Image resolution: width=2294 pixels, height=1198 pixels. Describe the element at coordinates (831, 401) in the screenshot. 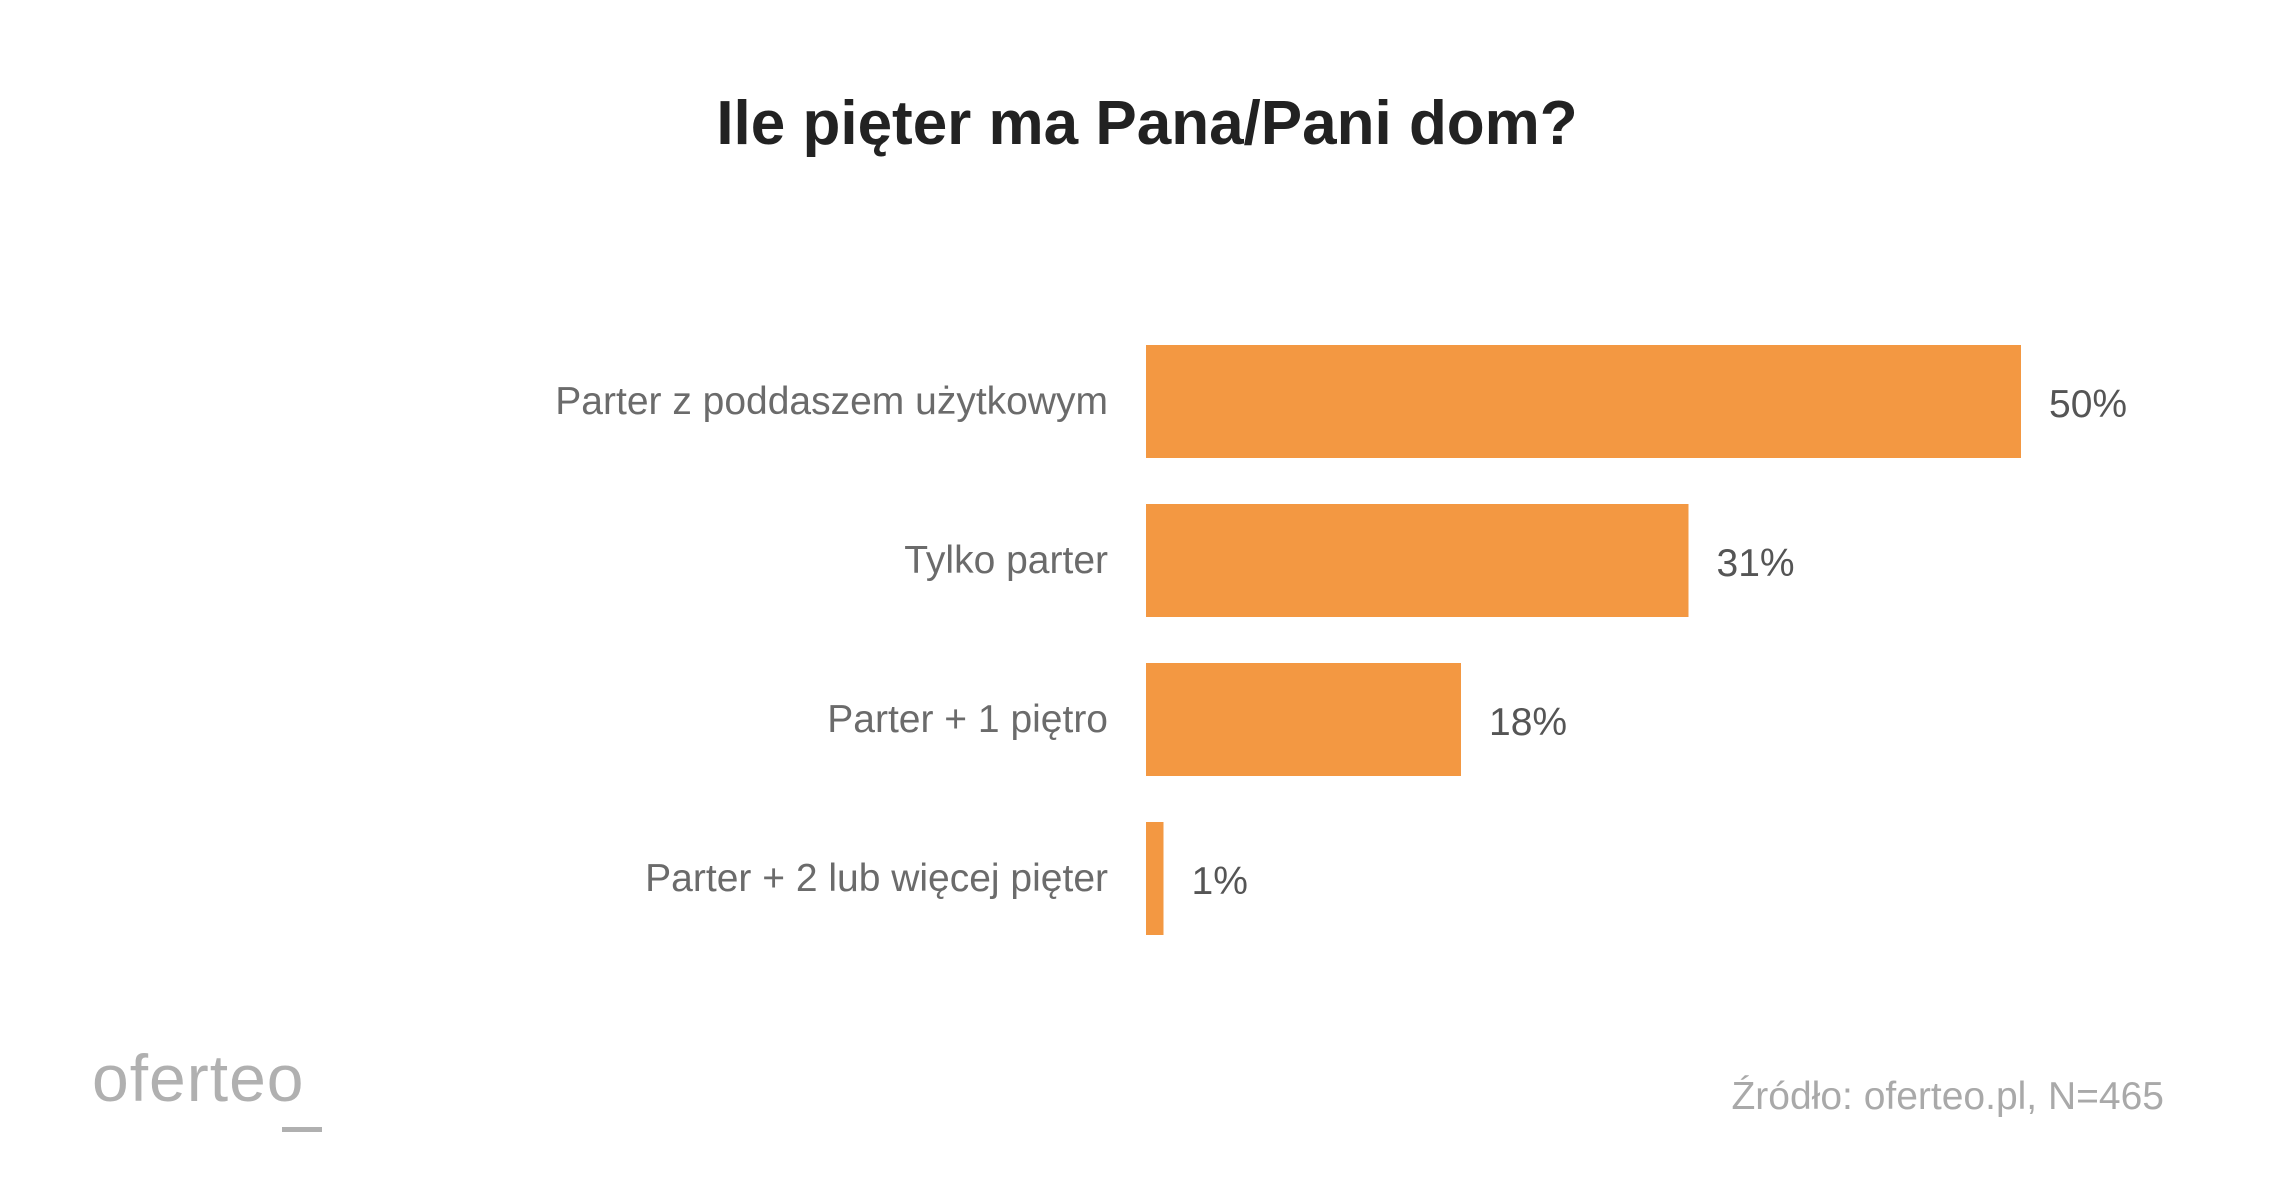

I see `category-label-1: Parter z poddaszem użytkowym` at that location.